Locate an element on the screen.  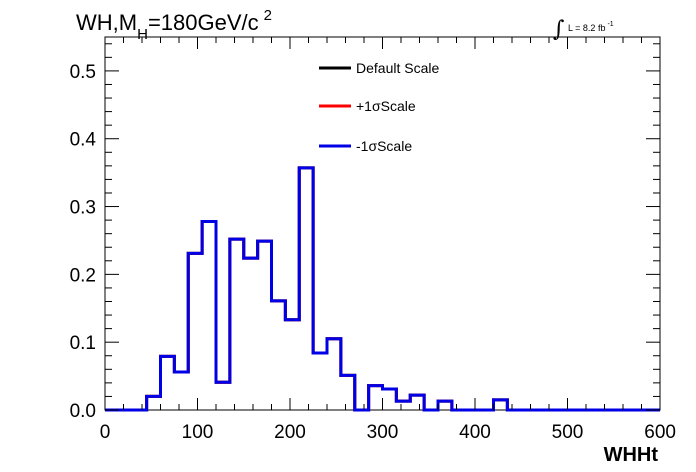
x-axis-label: WHHt is located at coordinates (631, 455).